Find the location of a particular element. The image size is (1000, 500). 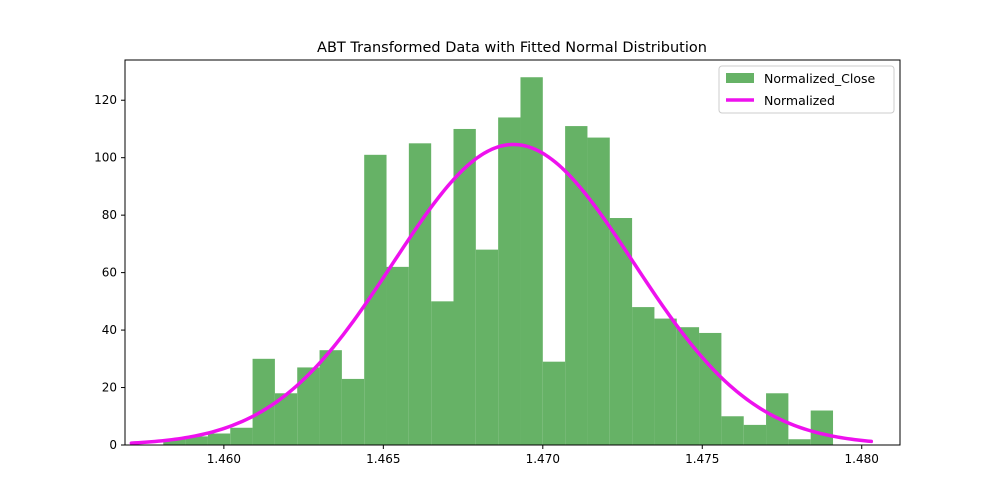

y-tick-label: 0 is located at coordinates (113, 445).